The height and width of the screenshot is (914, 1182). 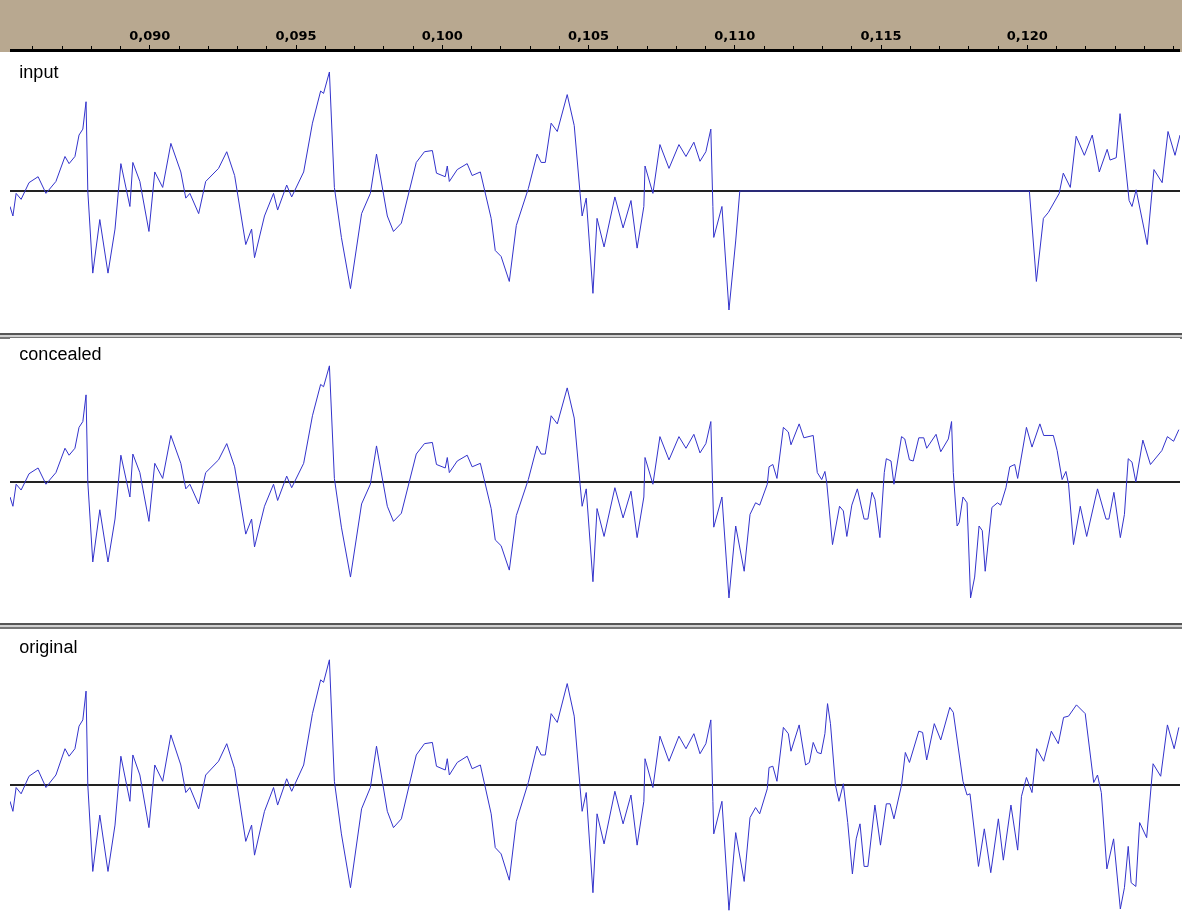 I want to click on chart-title: input, so click(x=39, y=72).